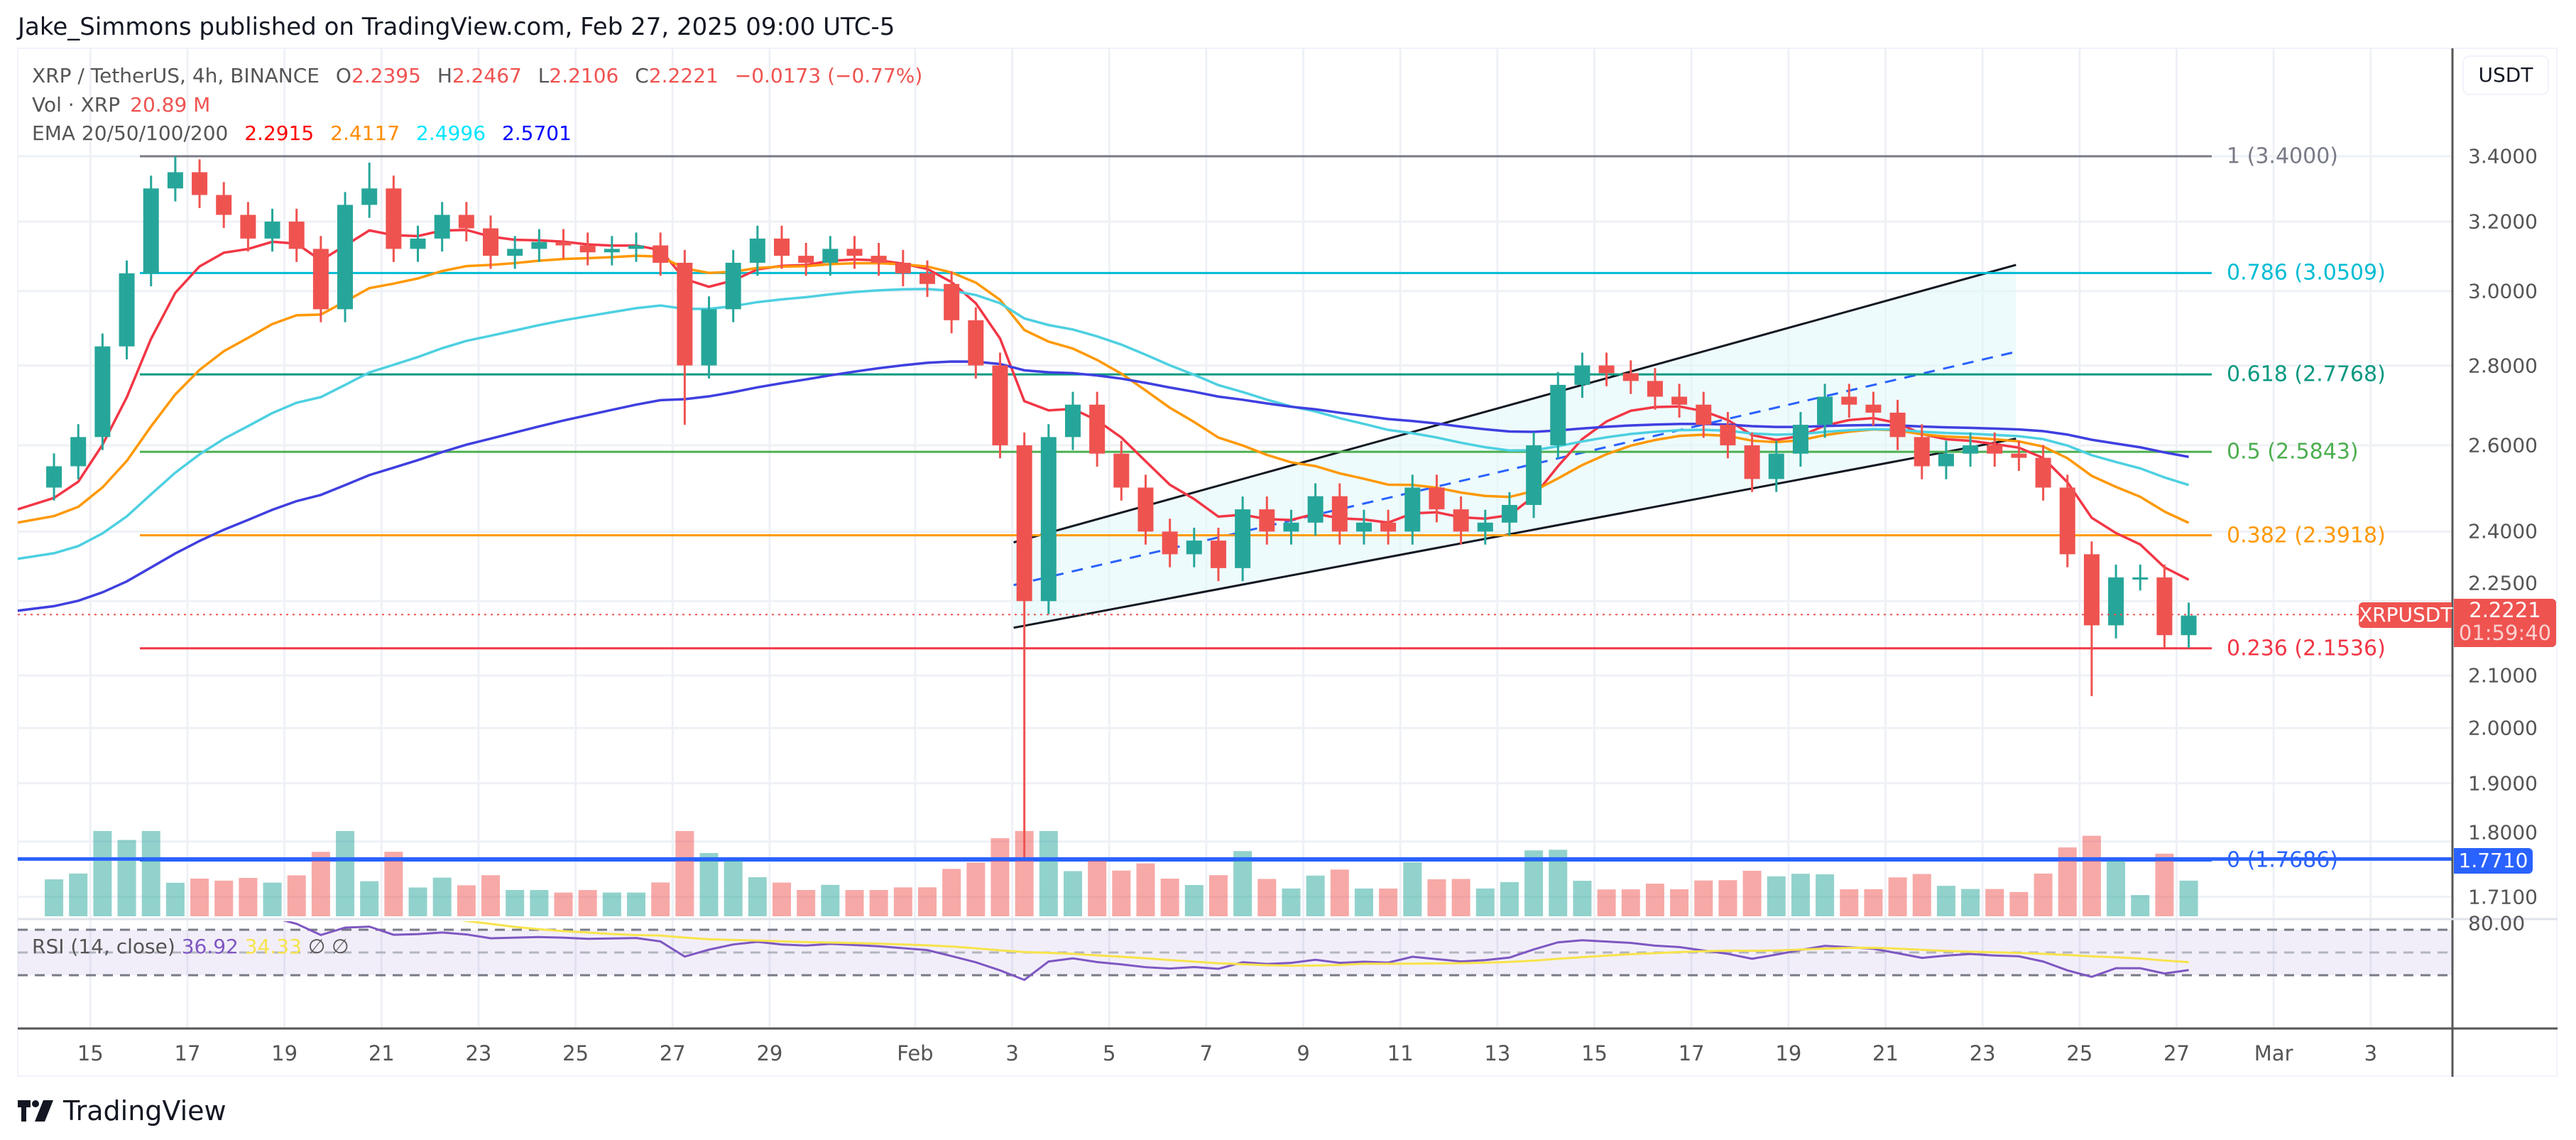  What do you see at coordinates (683, 75) in the screenshot?
I see `close-value: 2.2221` at bounding box center [683, 75].